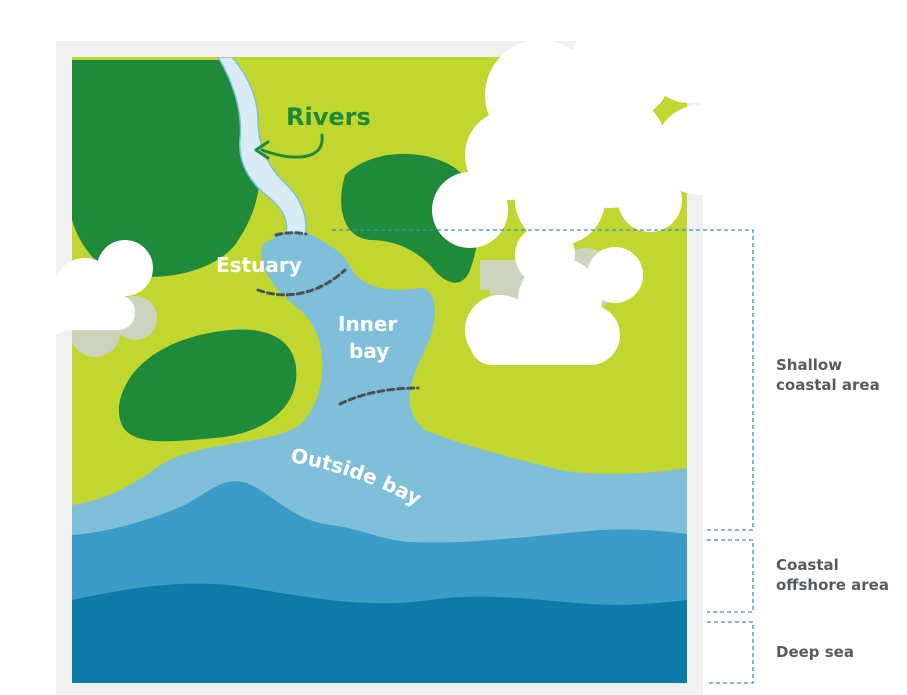 This screenshot has width=907, height=695. Describe the element at coordinates (262, 150) in the screenshot. I see `river-arrow-head-icon` at that location.